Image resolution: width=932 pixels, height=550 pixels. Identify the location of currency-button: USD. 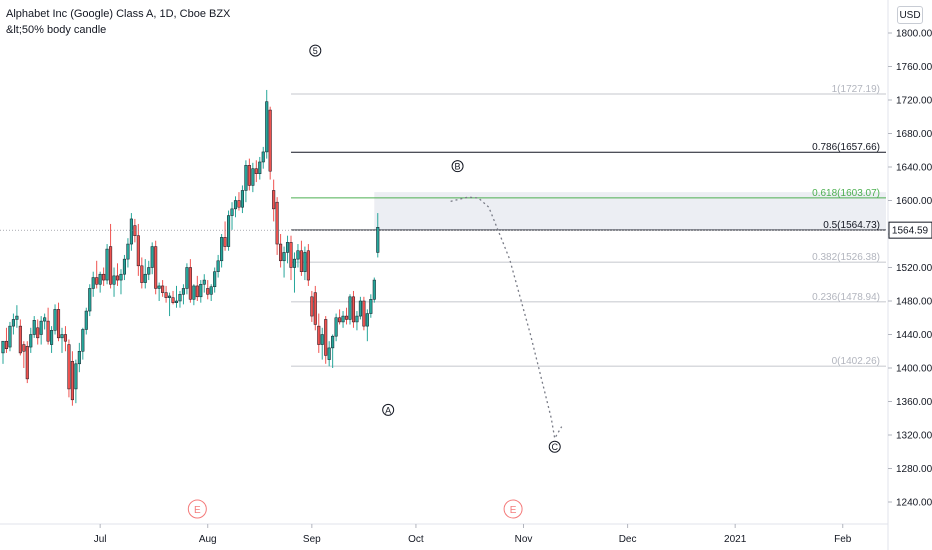
(910, 15).